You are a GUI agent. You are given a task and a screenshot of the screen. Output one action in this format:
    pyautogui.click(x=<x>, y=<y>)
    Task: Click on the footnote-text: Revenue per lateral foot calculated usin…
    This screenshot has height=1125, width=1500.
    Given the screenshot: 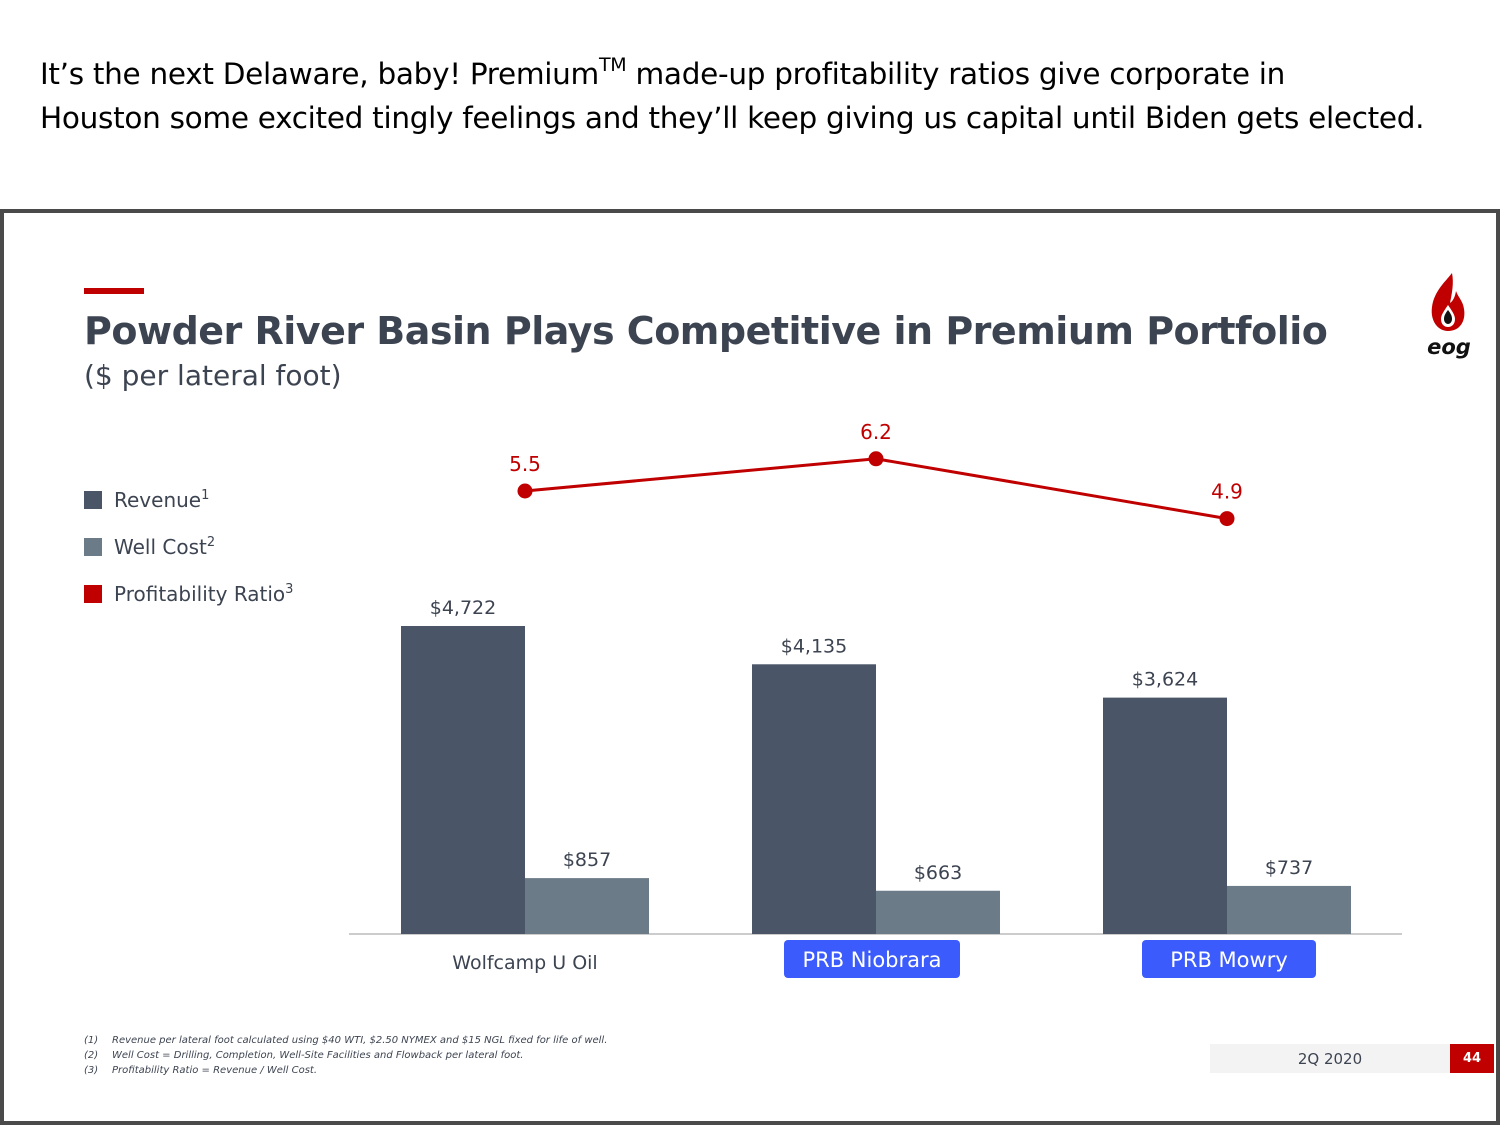 What is the action you would take?
    pyautogui.click(x=360, y=1040)
    